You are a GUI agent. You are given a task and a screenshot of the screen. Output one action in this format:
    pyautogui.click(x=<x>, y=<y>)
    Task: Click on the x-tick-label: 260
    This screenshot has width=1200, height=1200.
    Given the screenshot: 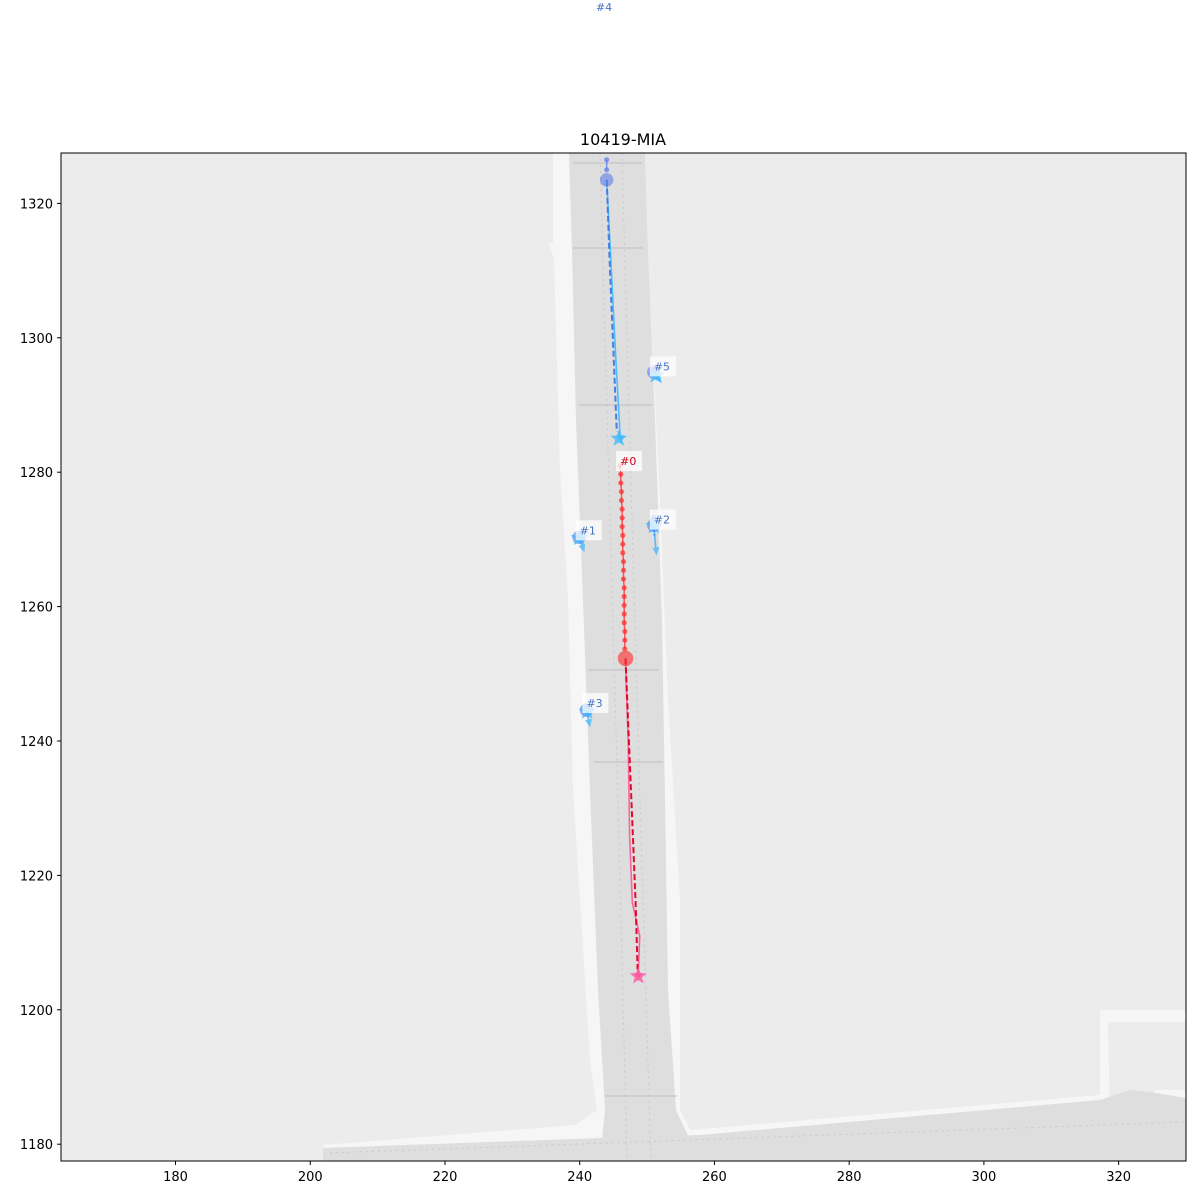 What is the action you would take?
    pyautogui.click(x=714, y=1177)
    